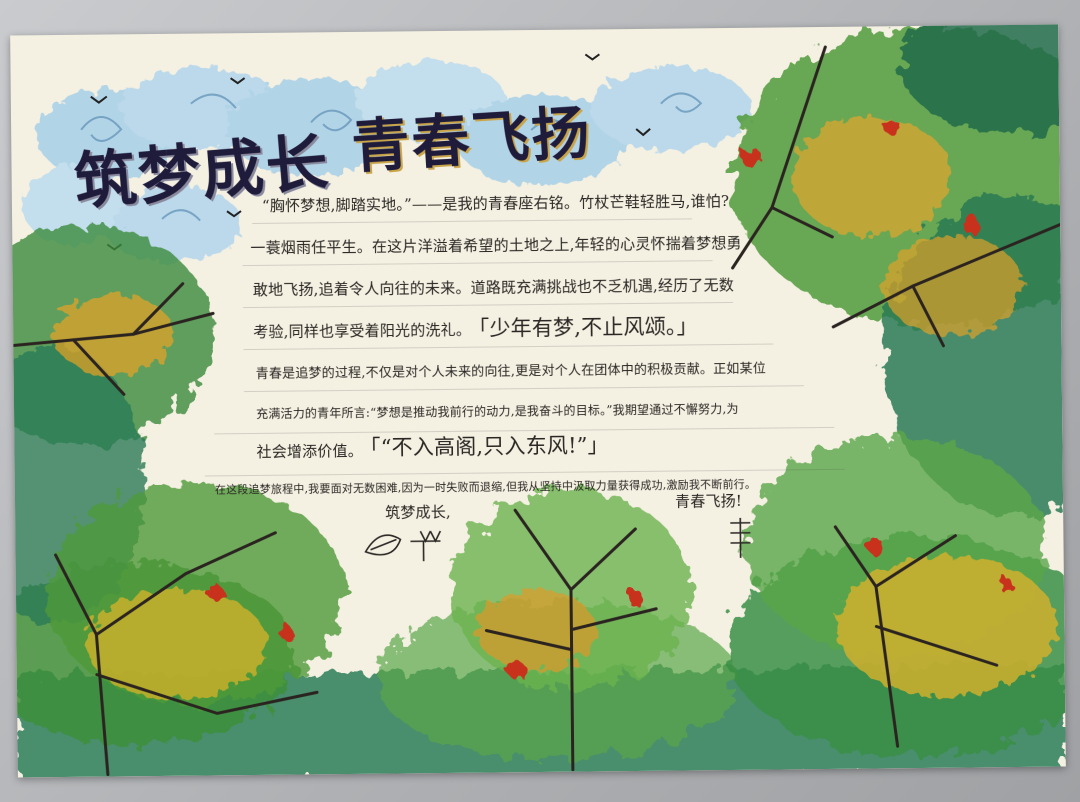  Describe the element at coordinates (310, 451) in the screenshot. I see `body-line-7a: 社会增添价值。` at that location.